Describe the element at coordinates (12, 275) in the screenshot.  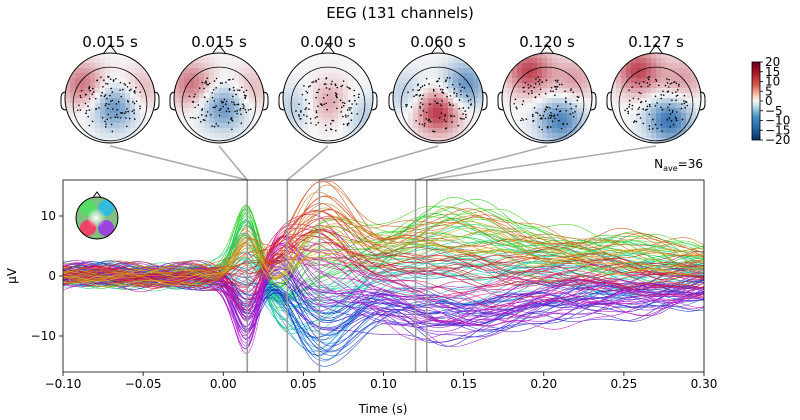
I see `y-axis-label: µV` at that location.